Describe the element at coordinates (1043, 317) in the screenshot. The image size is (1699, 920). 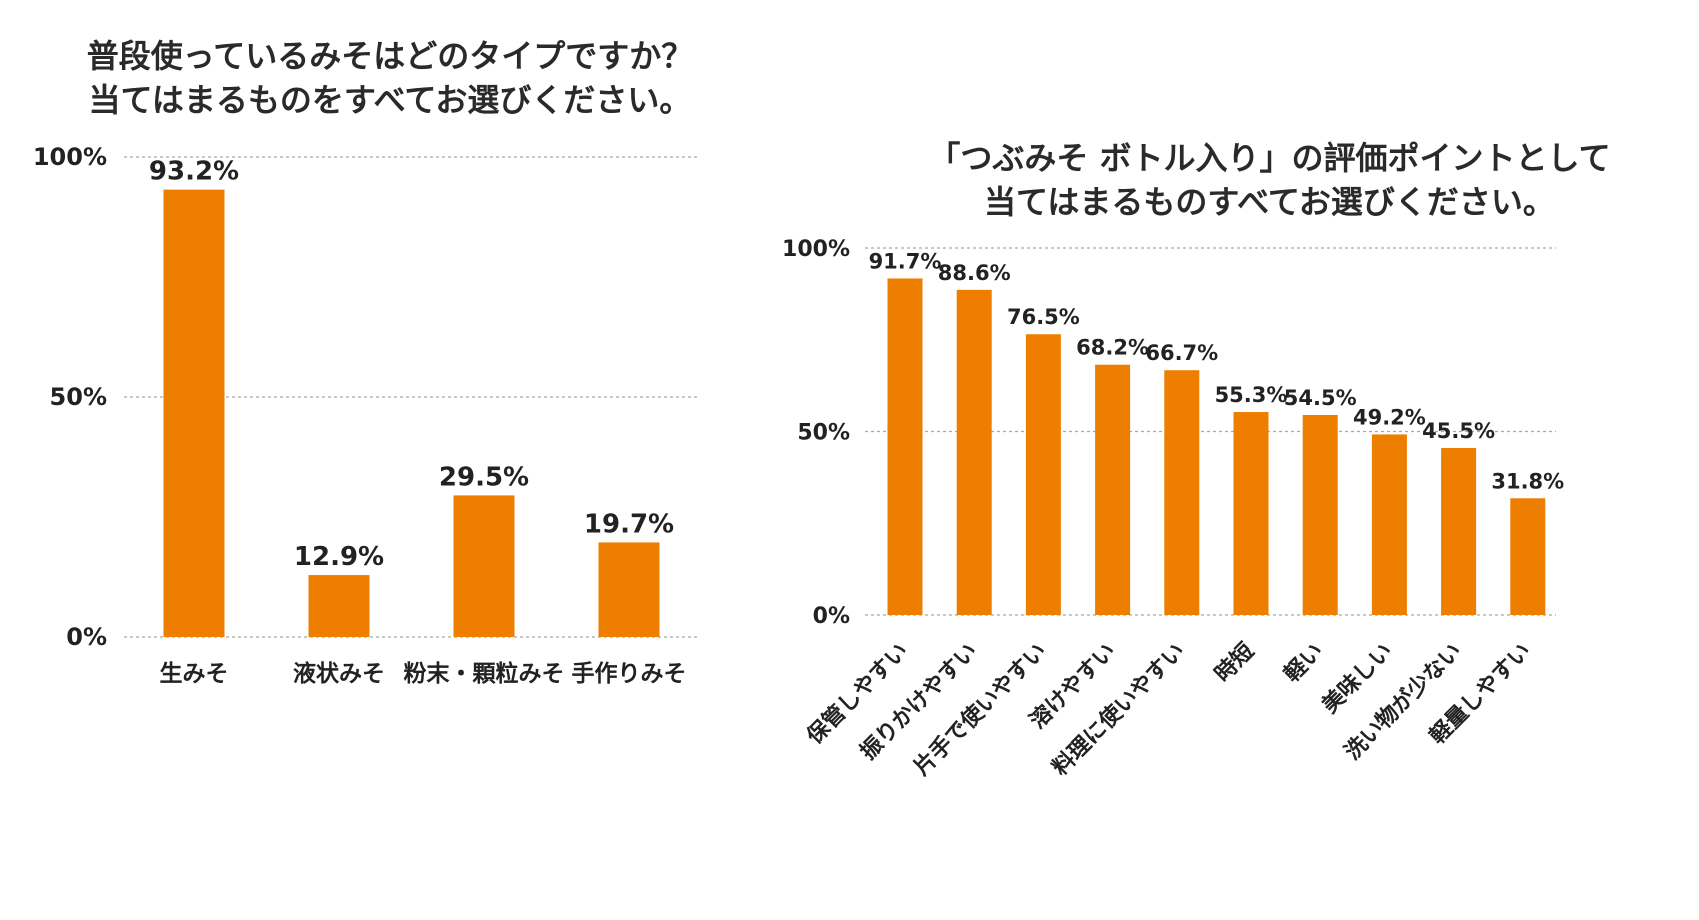
I see `value-label: 76.5%` at that location.